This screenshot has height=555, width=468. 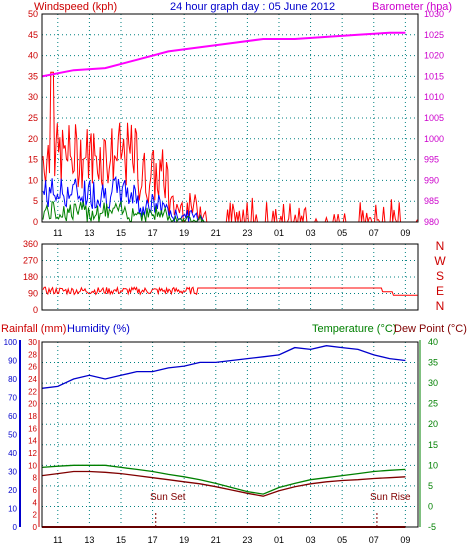 I want to click on y-tick-rain: 26, so click(x=32, y=367).